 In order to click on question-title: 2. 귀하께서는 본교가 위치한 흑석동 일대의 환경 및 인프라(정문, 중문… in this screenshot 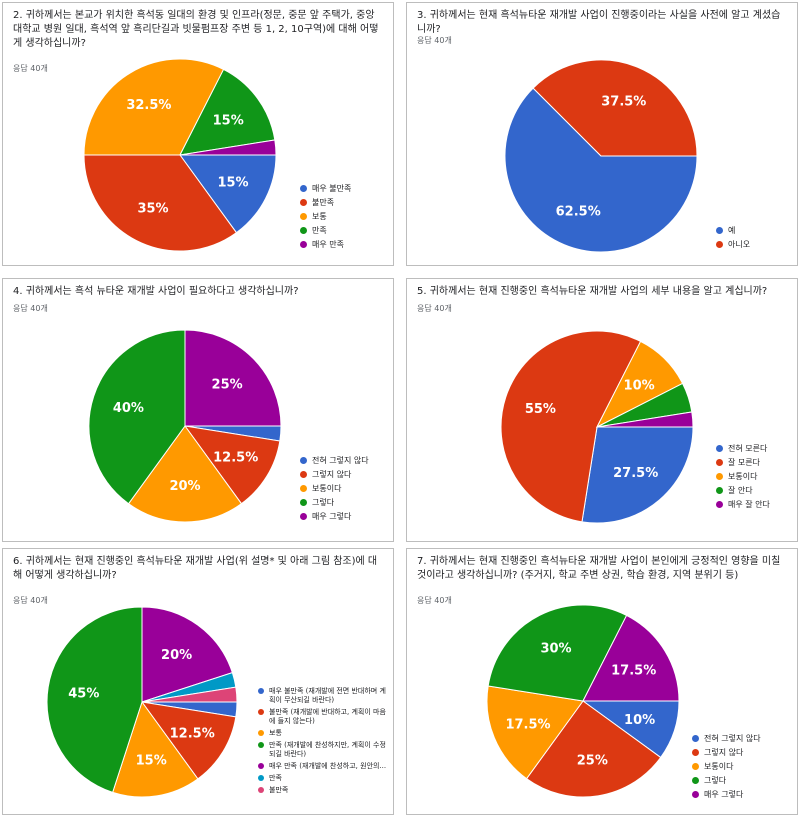, I will do `click(196, 29)`.